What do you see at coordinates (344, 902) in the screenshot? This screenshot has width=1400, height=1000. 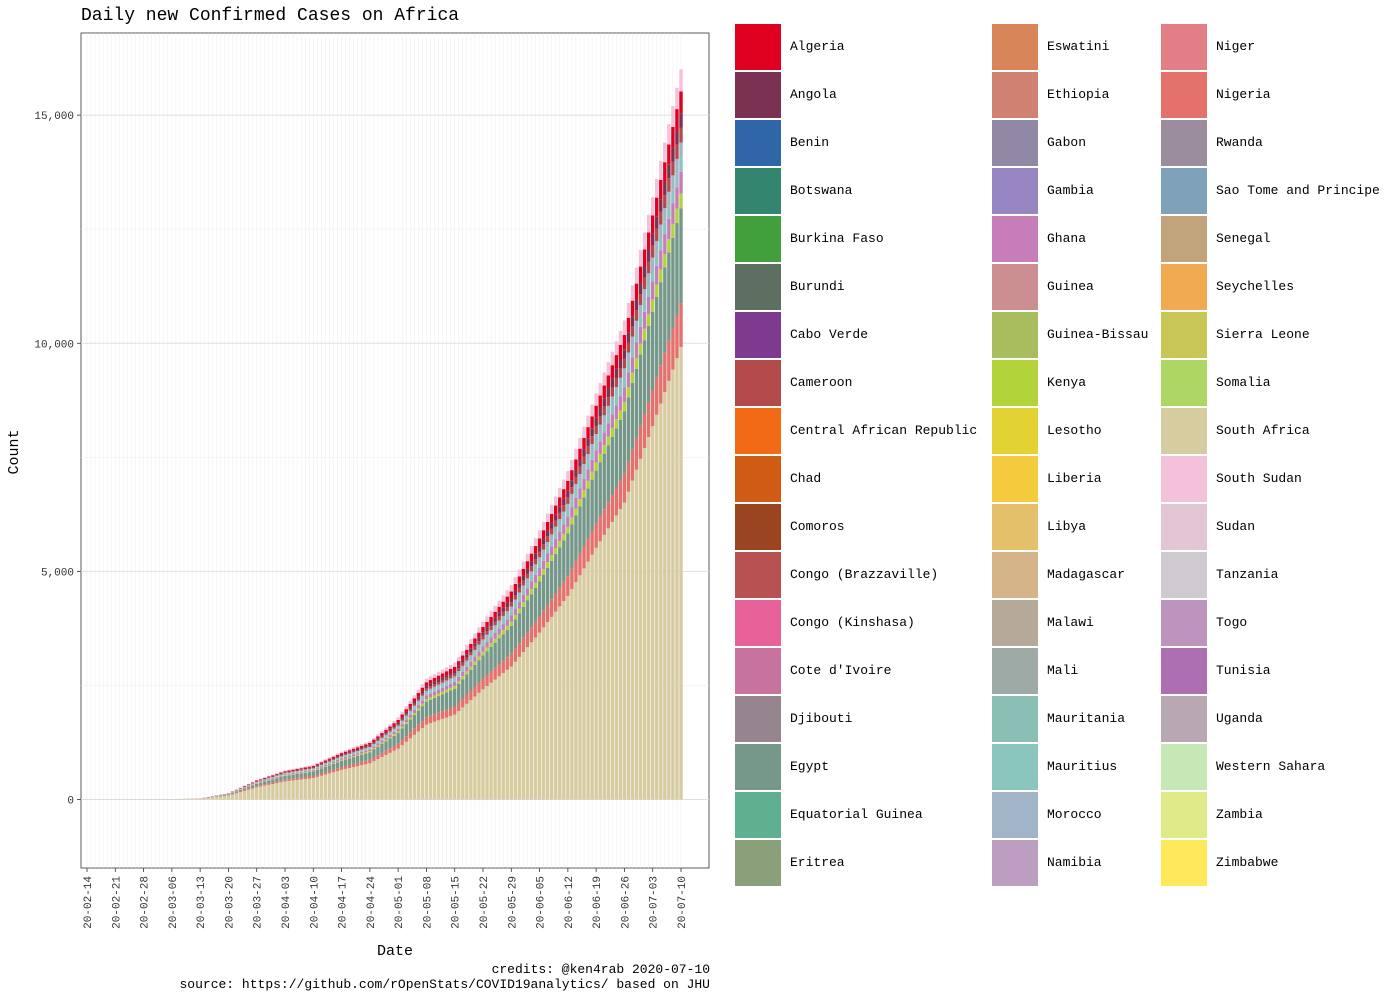 I see `x-tick-label: 20-04-17` at bounding box center [344, 902].